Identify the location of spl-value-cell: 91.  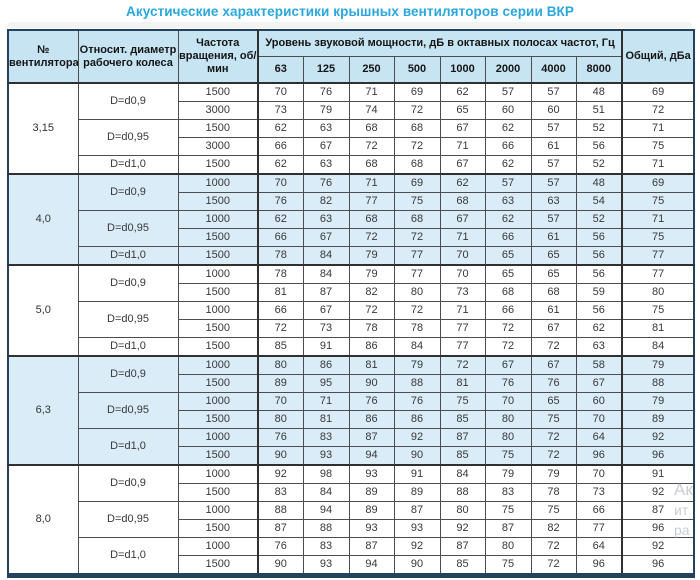
(326, 347).